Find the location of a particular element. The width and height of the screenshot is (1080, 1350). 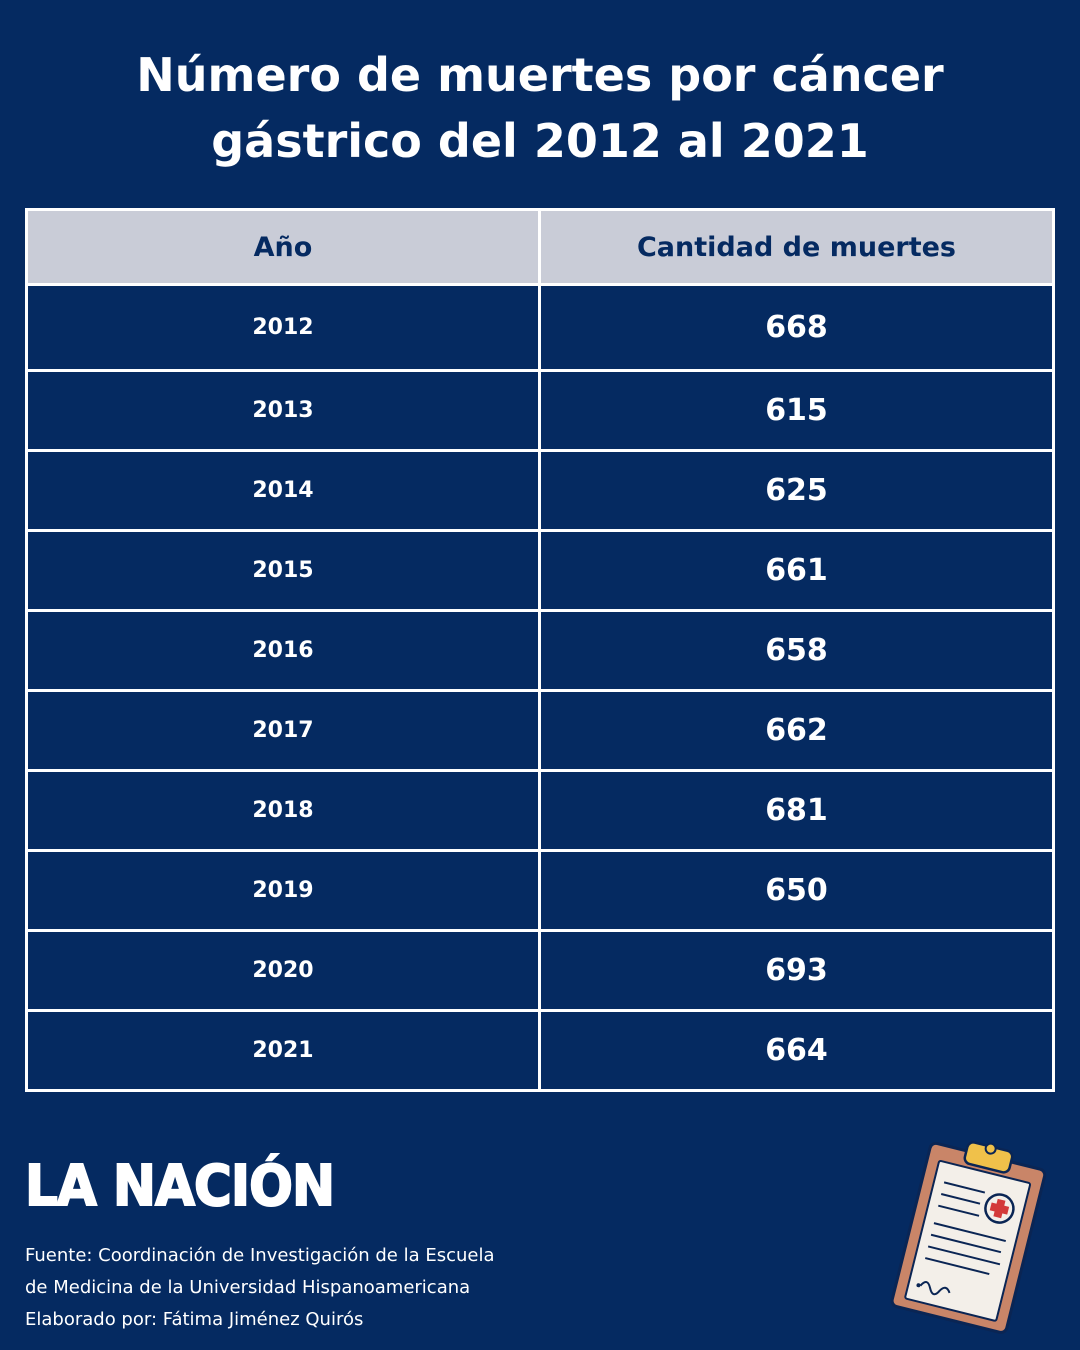

table-row: 2017 662 is located at coordinates (540, 730).